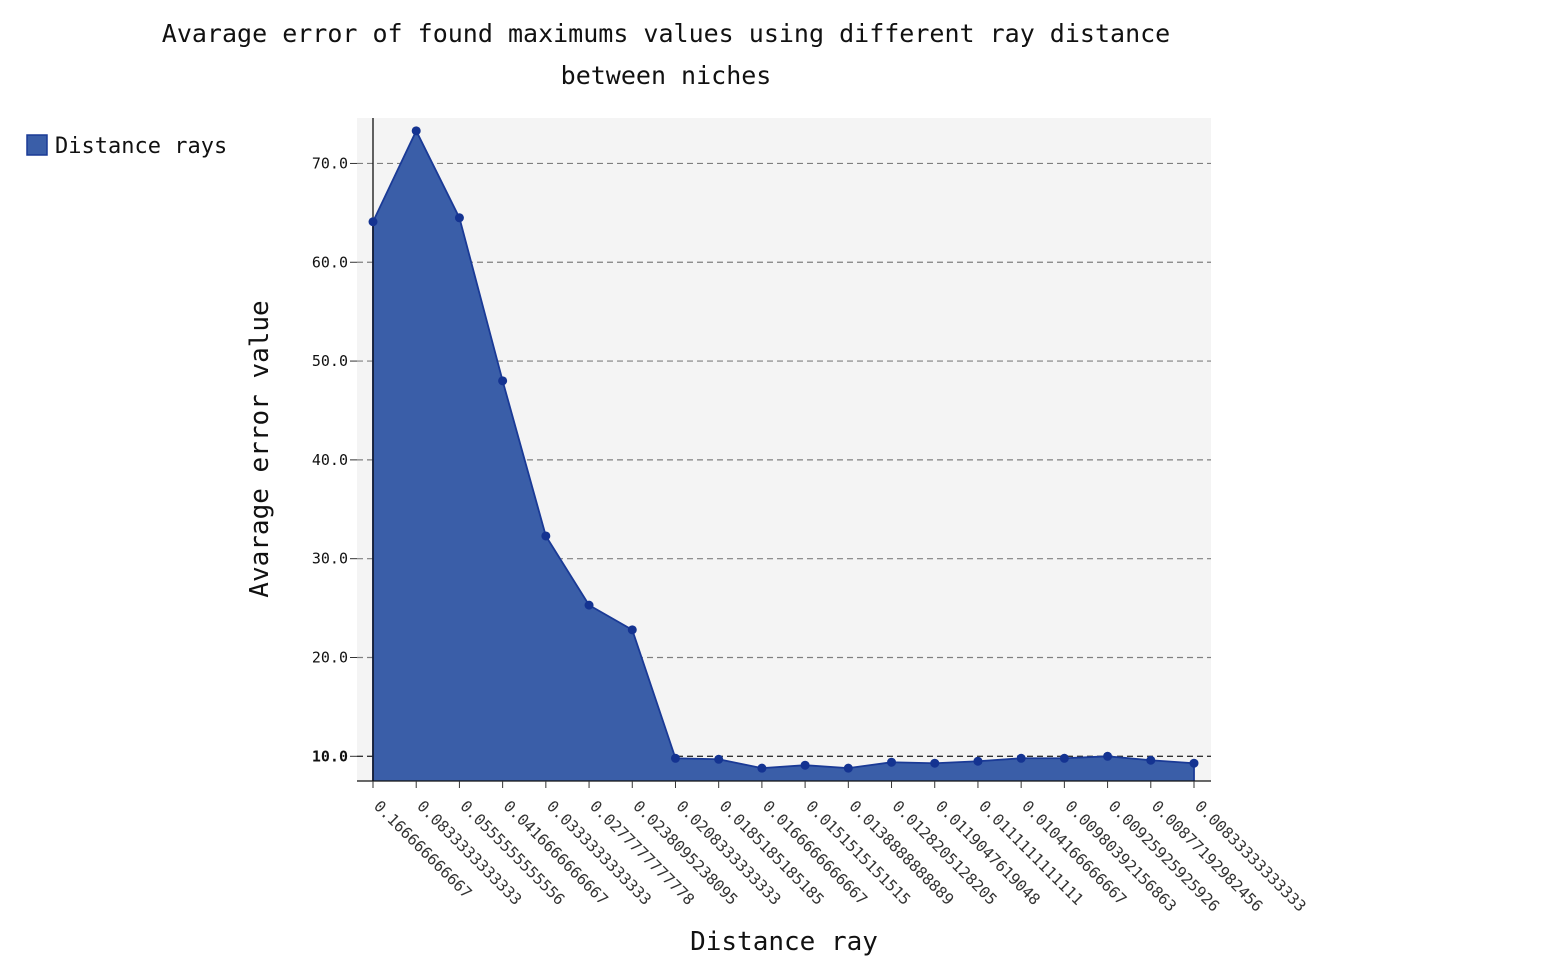 This screenshot has height=970, width=1564. I want to click on chart-title-line-2: between niches, so click(666, 75).